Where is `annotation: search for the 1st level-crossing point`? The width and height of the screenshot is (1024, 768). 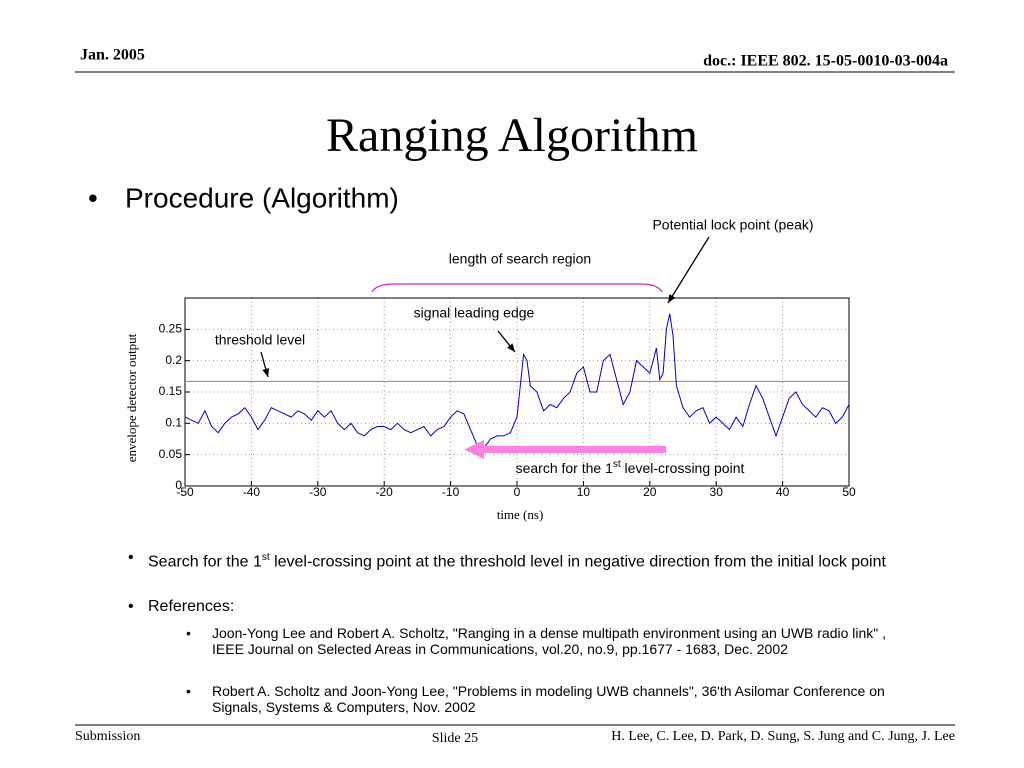
annotation: search for the 1st level-crossing point is located at coordinates (630, 467).